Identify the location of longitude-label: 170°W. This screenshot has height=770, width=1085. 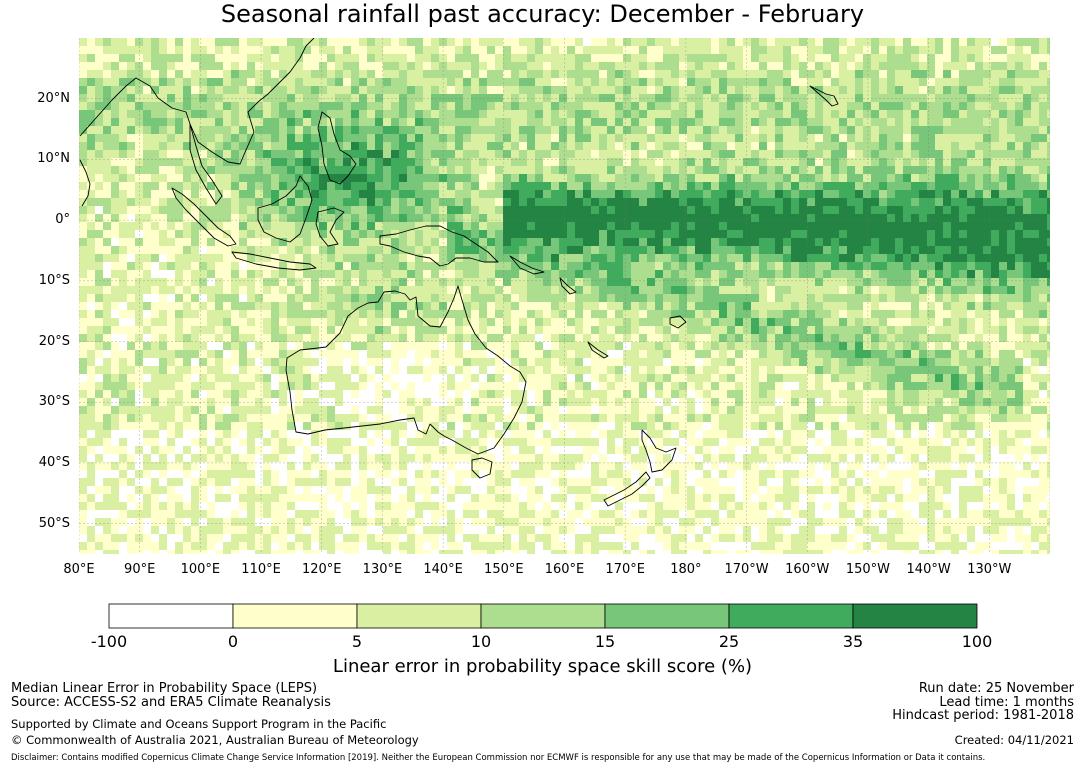
(746, 569).